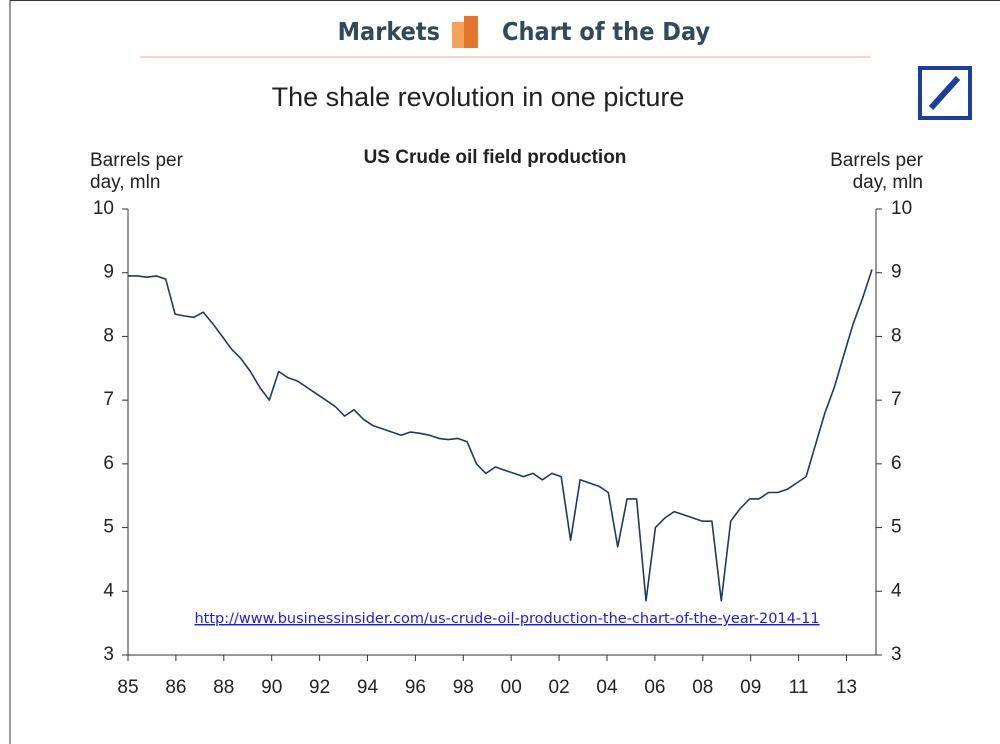 Image resolution: width=1000 pixels, height=744 pixels. What do you see at coordinates (108, 590) in the screenshot?
I see `y-tick-label: 4` at bounding box center [108, 590].